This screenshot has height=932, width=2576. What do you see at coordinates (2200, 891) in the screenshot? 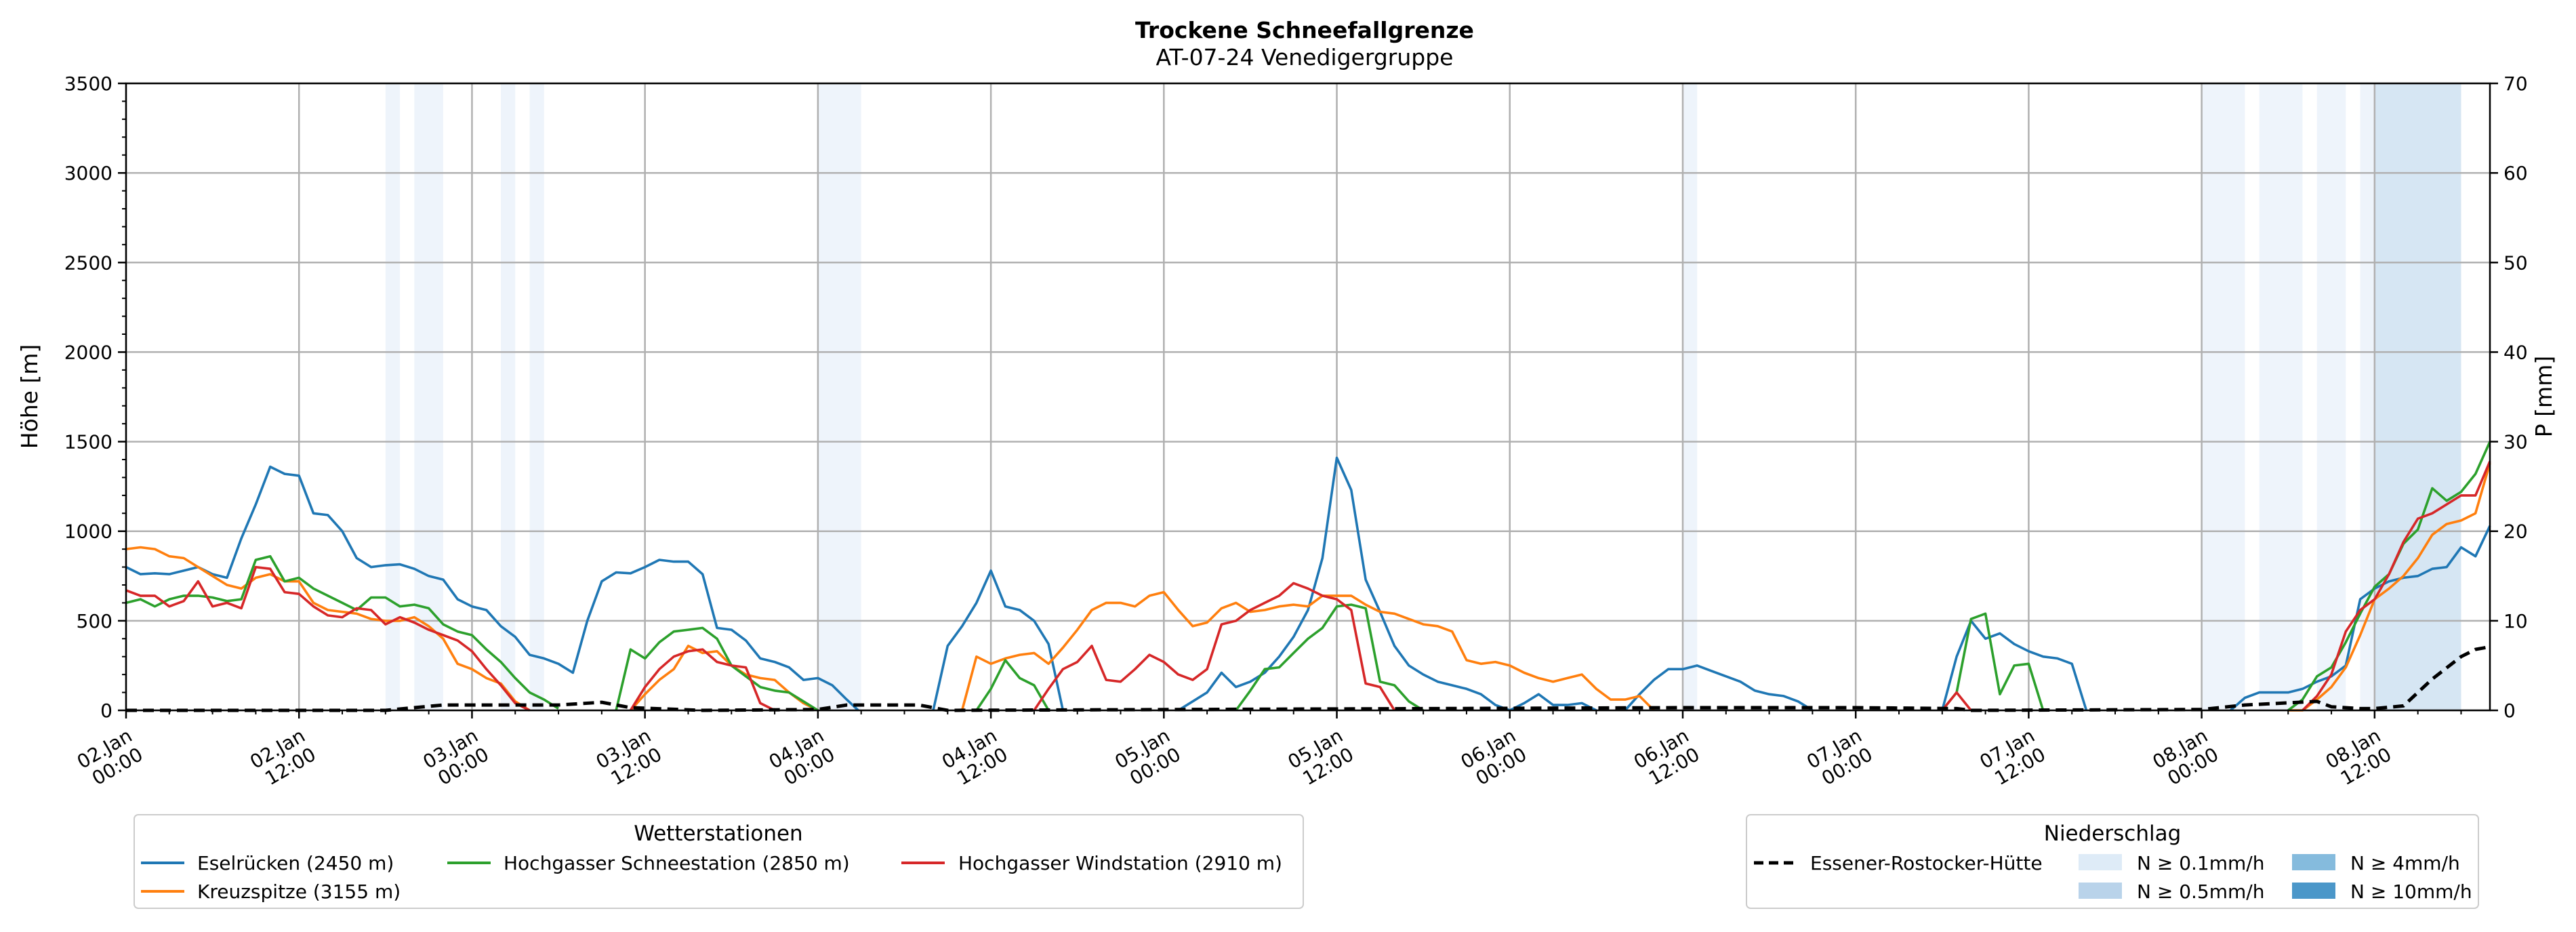
I see `legend-label-05: N ≥ 0.5mm/h` at bounding box center [2200, 891].